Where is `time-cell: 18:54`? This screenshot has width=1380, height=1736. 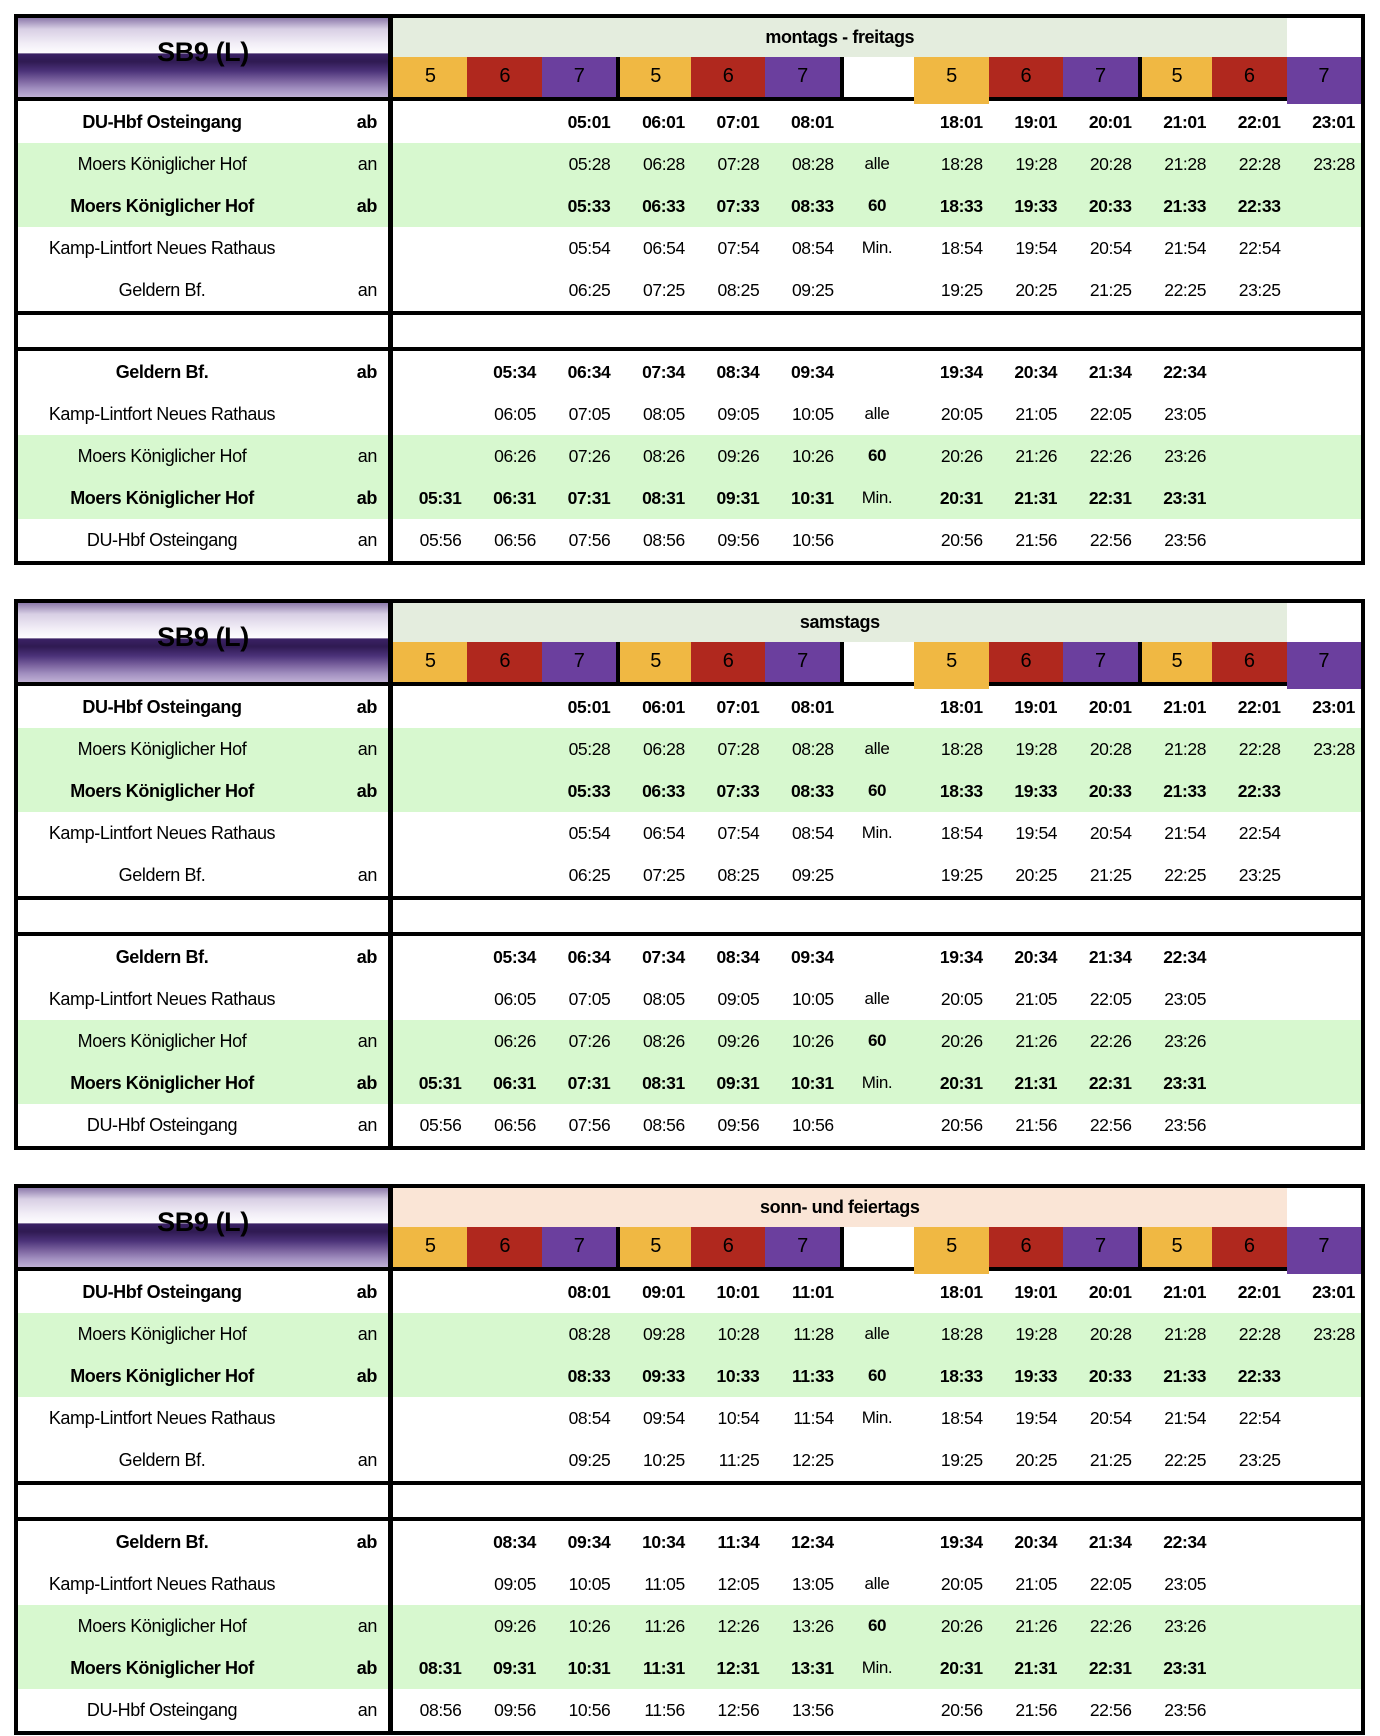 time-cell: 18:54 is located at coordinates (961, 832).